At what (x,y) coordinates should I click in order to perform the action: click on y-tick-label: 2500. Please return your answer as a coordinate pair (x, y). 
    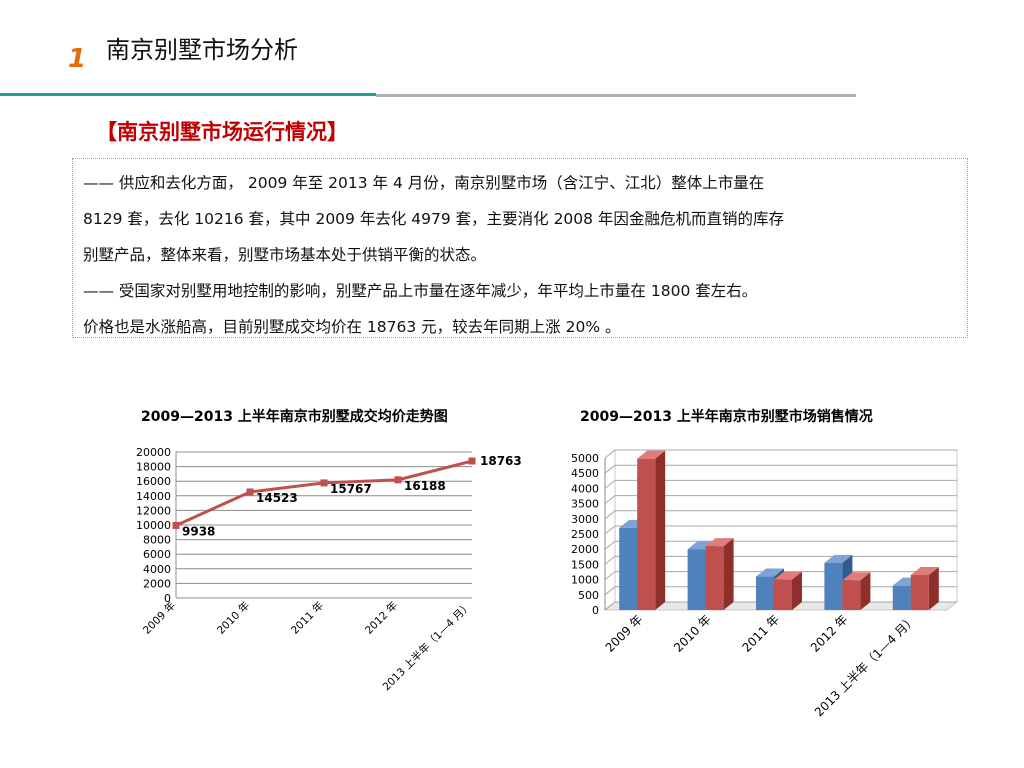
    Looking at the image, I should click on (585, 534).